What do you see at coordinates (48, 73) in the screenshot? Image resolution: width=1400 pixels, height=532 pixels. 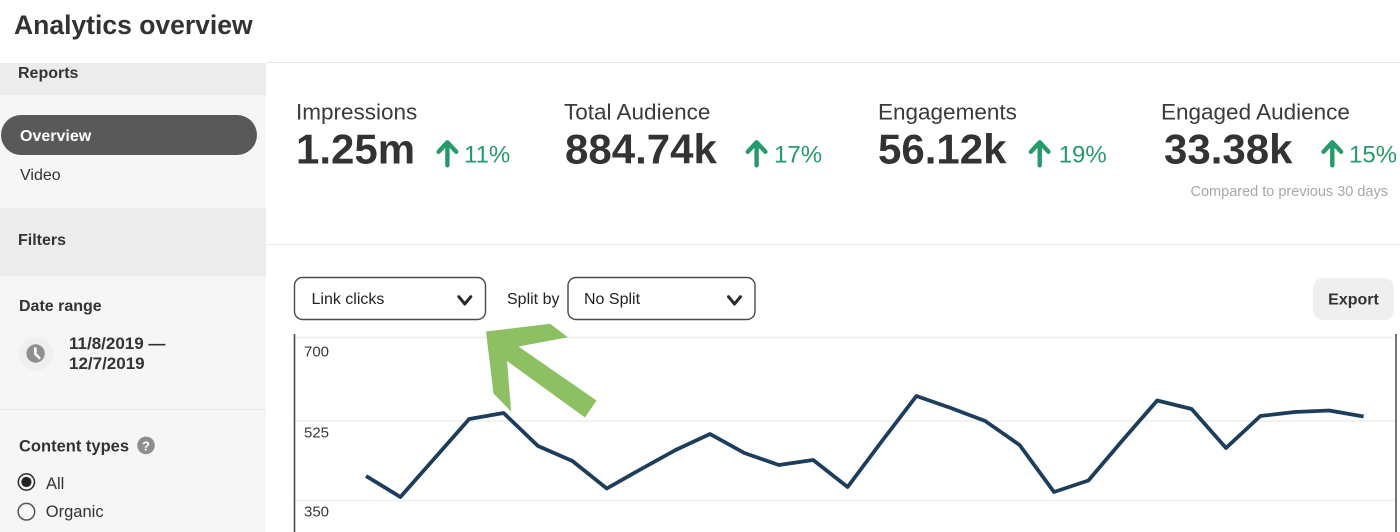 I see `svg-text: Reports` at bounding box center [48, 73].